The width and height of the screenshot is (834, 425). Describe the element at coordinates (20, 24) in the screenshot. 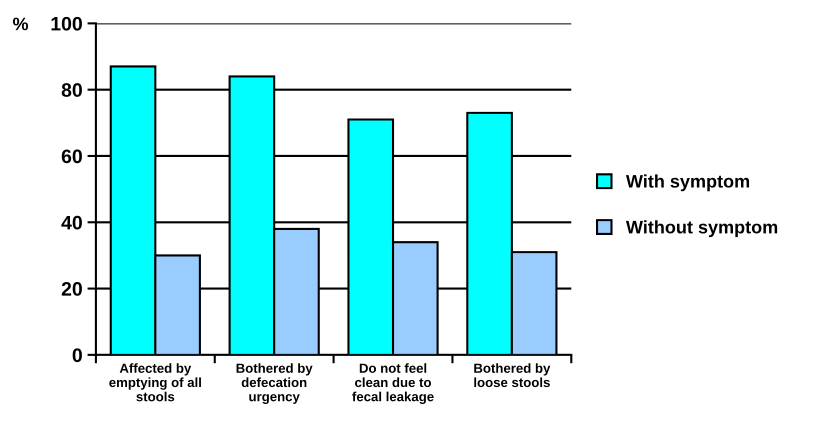

I see `y-axis-title: %` at that location.